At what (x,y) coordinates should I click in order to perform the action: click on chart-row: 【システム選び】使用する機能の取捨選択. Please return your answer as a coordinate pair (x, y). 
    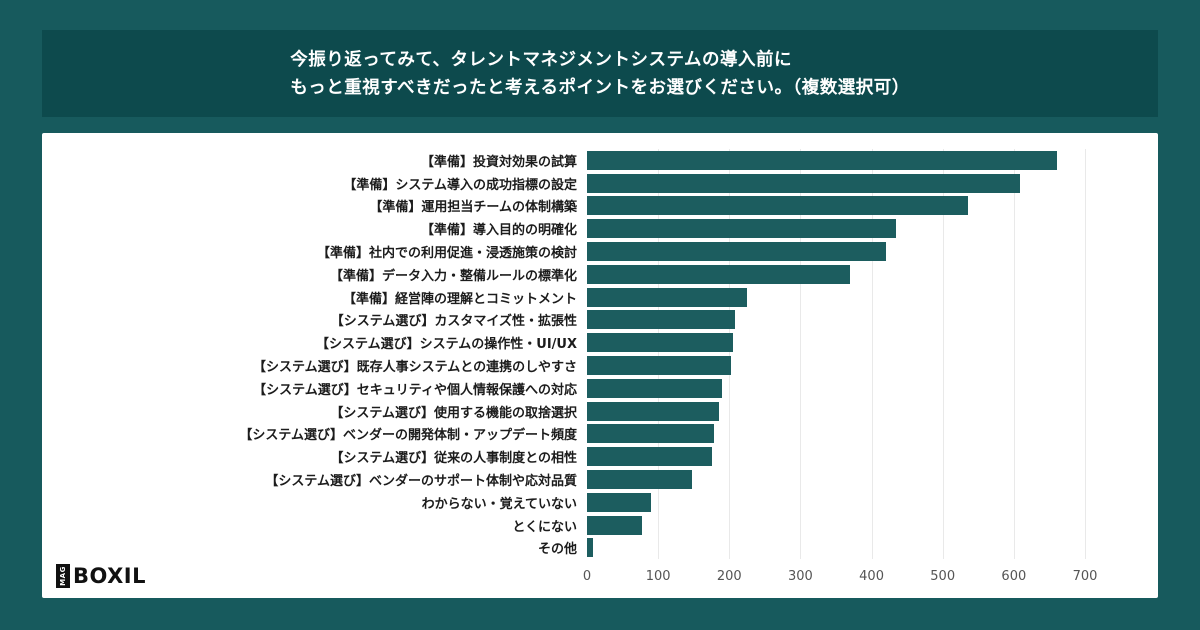
    Looking at the image, I should click on (563, 411).